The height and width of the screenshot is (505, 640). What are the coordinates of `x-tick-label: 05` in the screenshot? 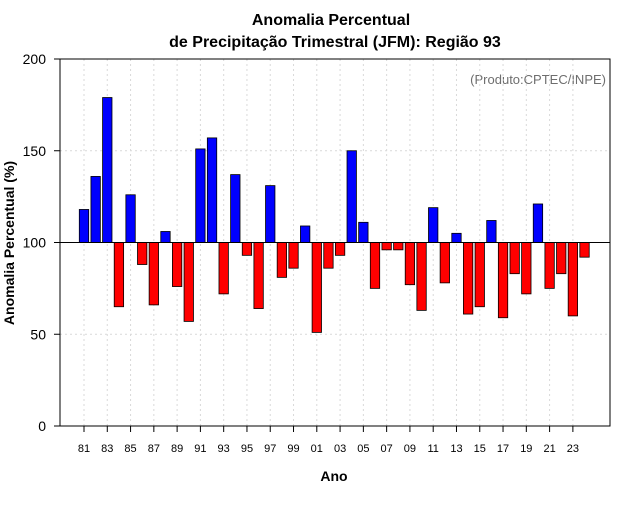 It's located at (363, 449).